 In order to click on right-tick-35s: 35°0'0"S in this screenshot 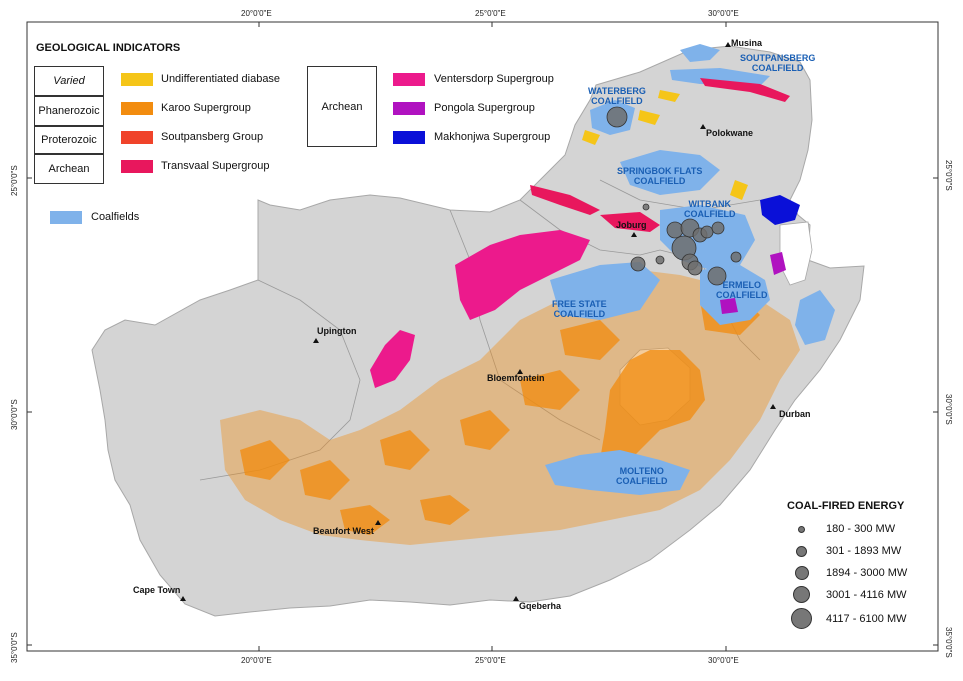, I will do `click(948, 642)`.